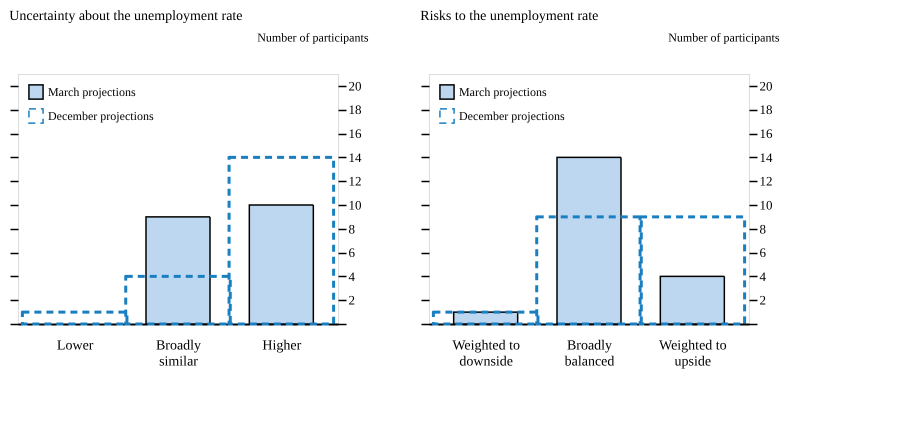 This screenshot has height=421, width=921. What do you see at coordinates (179, 354) in the screenshot?
I see `x-tick-label: Broadly similar` at bounding box center [179, 354].